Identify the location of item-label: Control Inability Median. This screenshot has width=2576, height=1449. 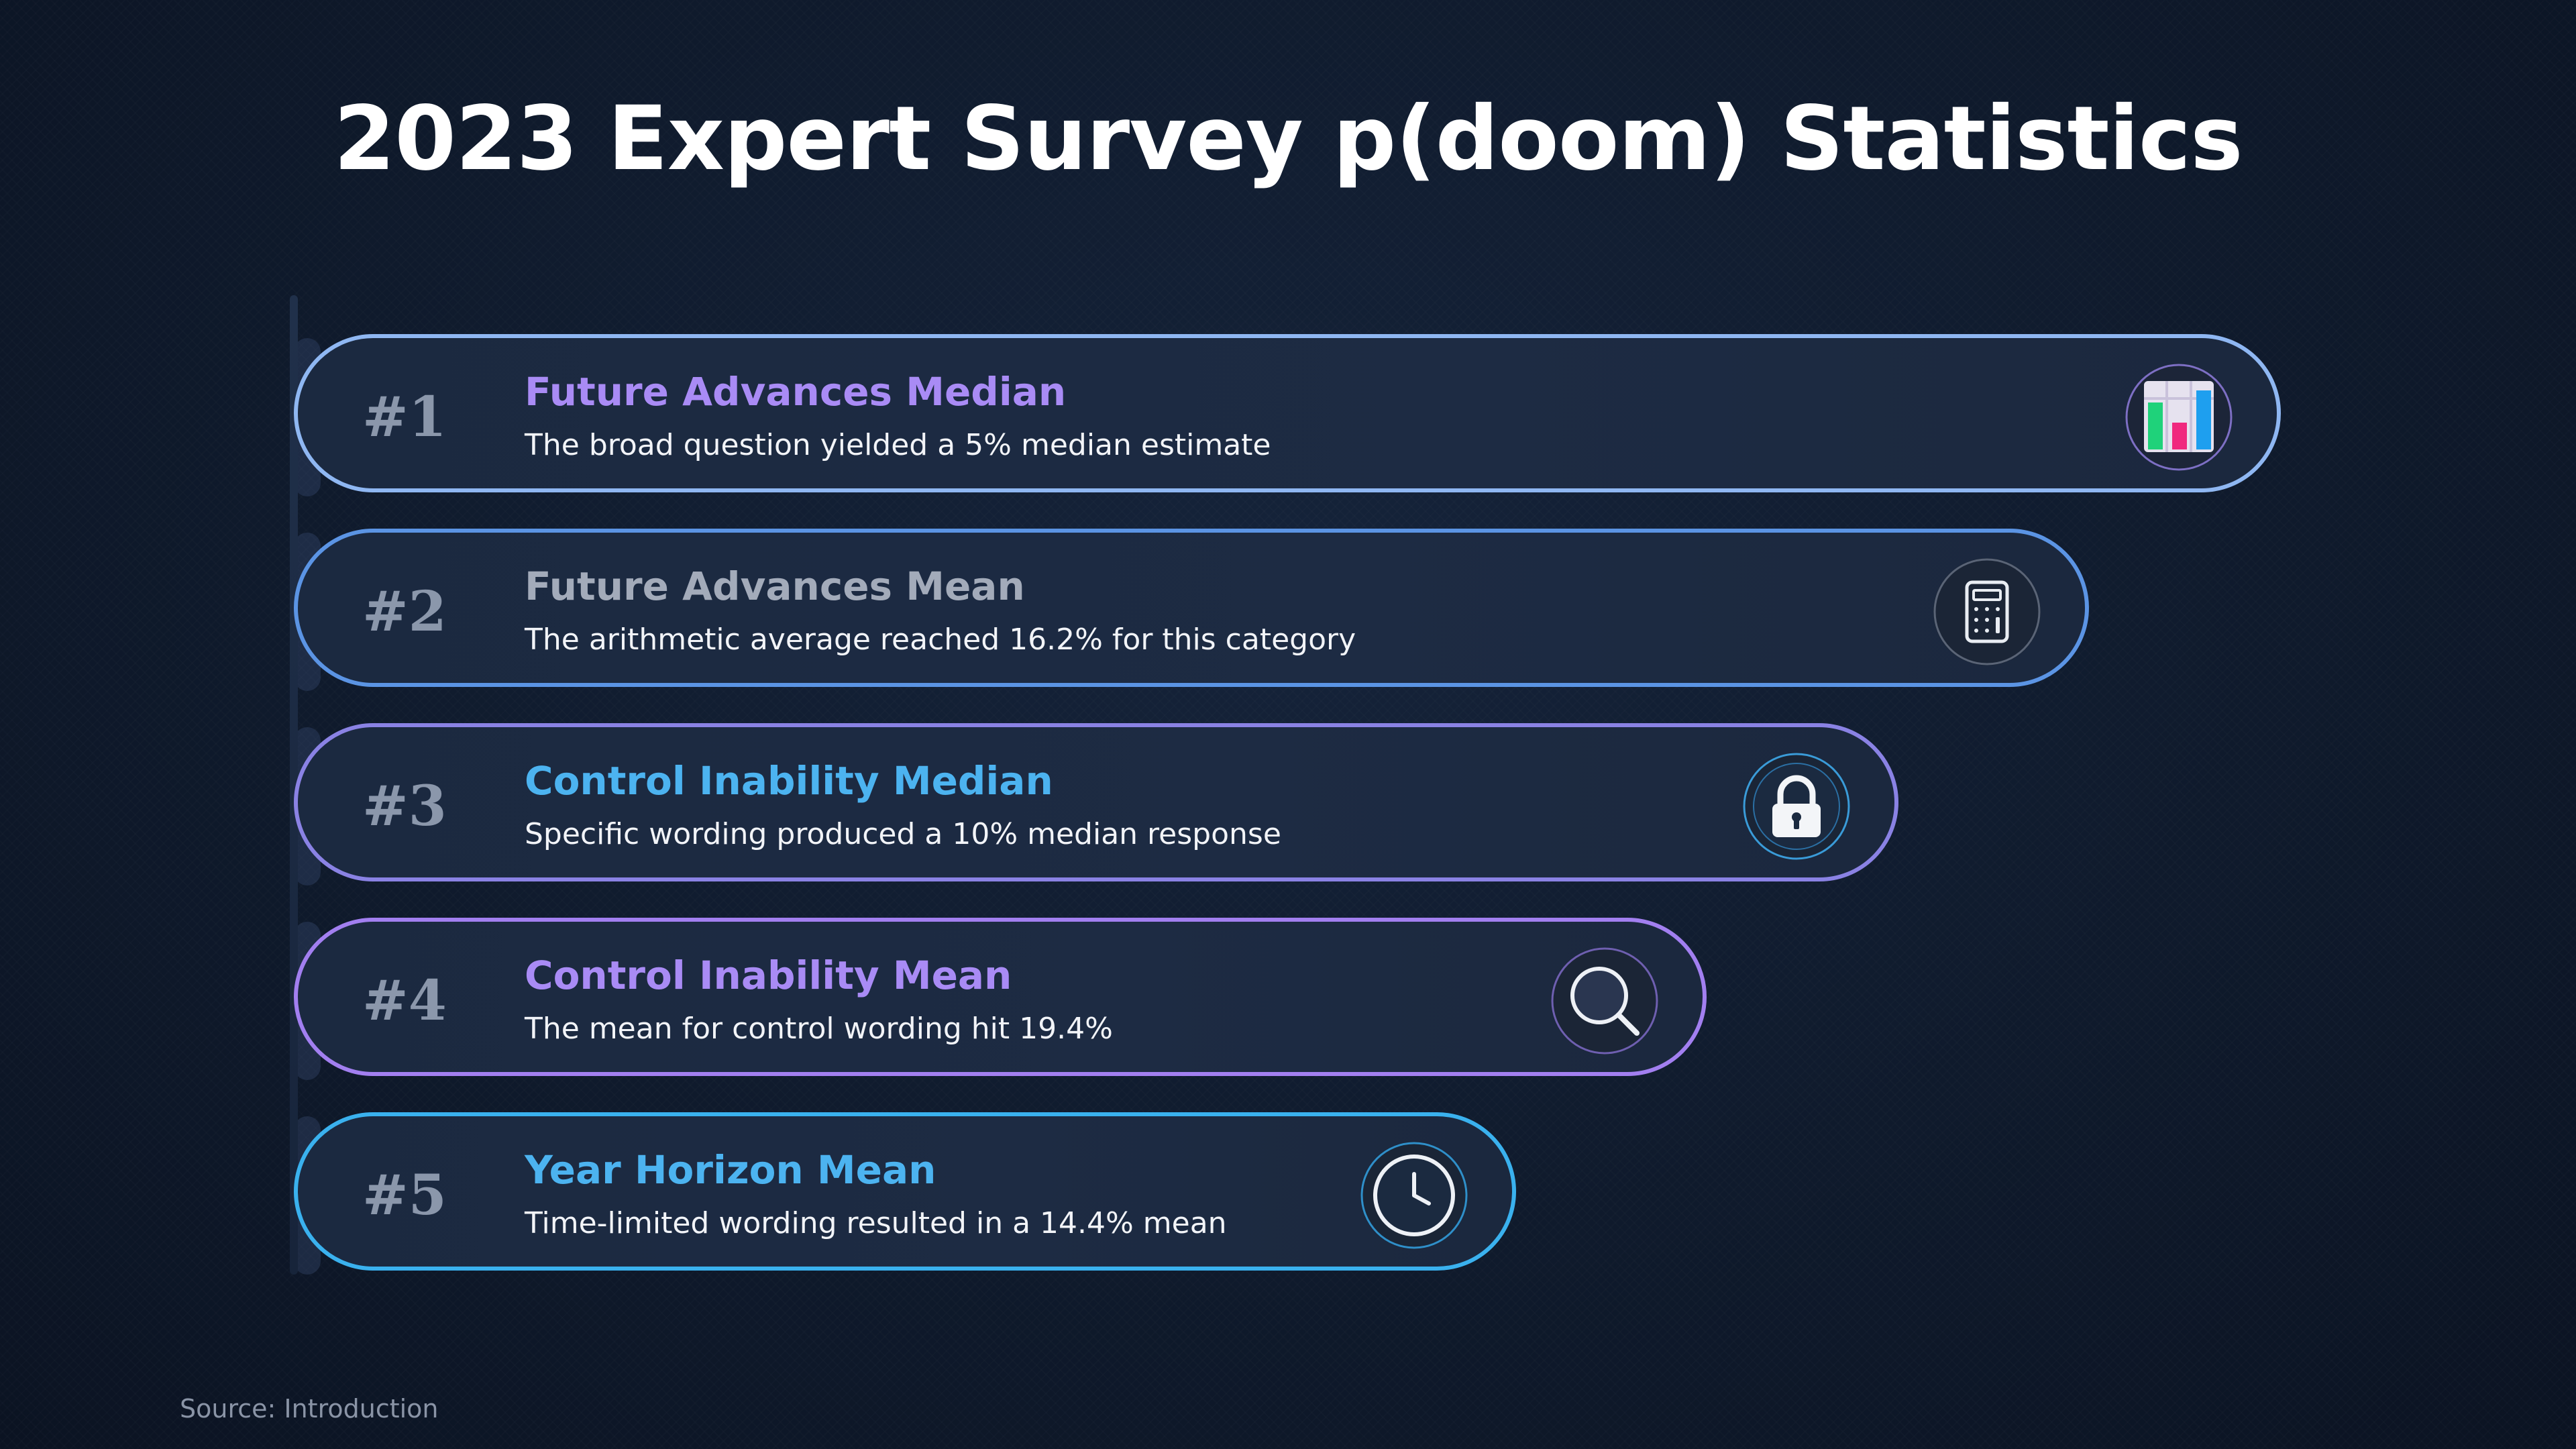
(789, 781).